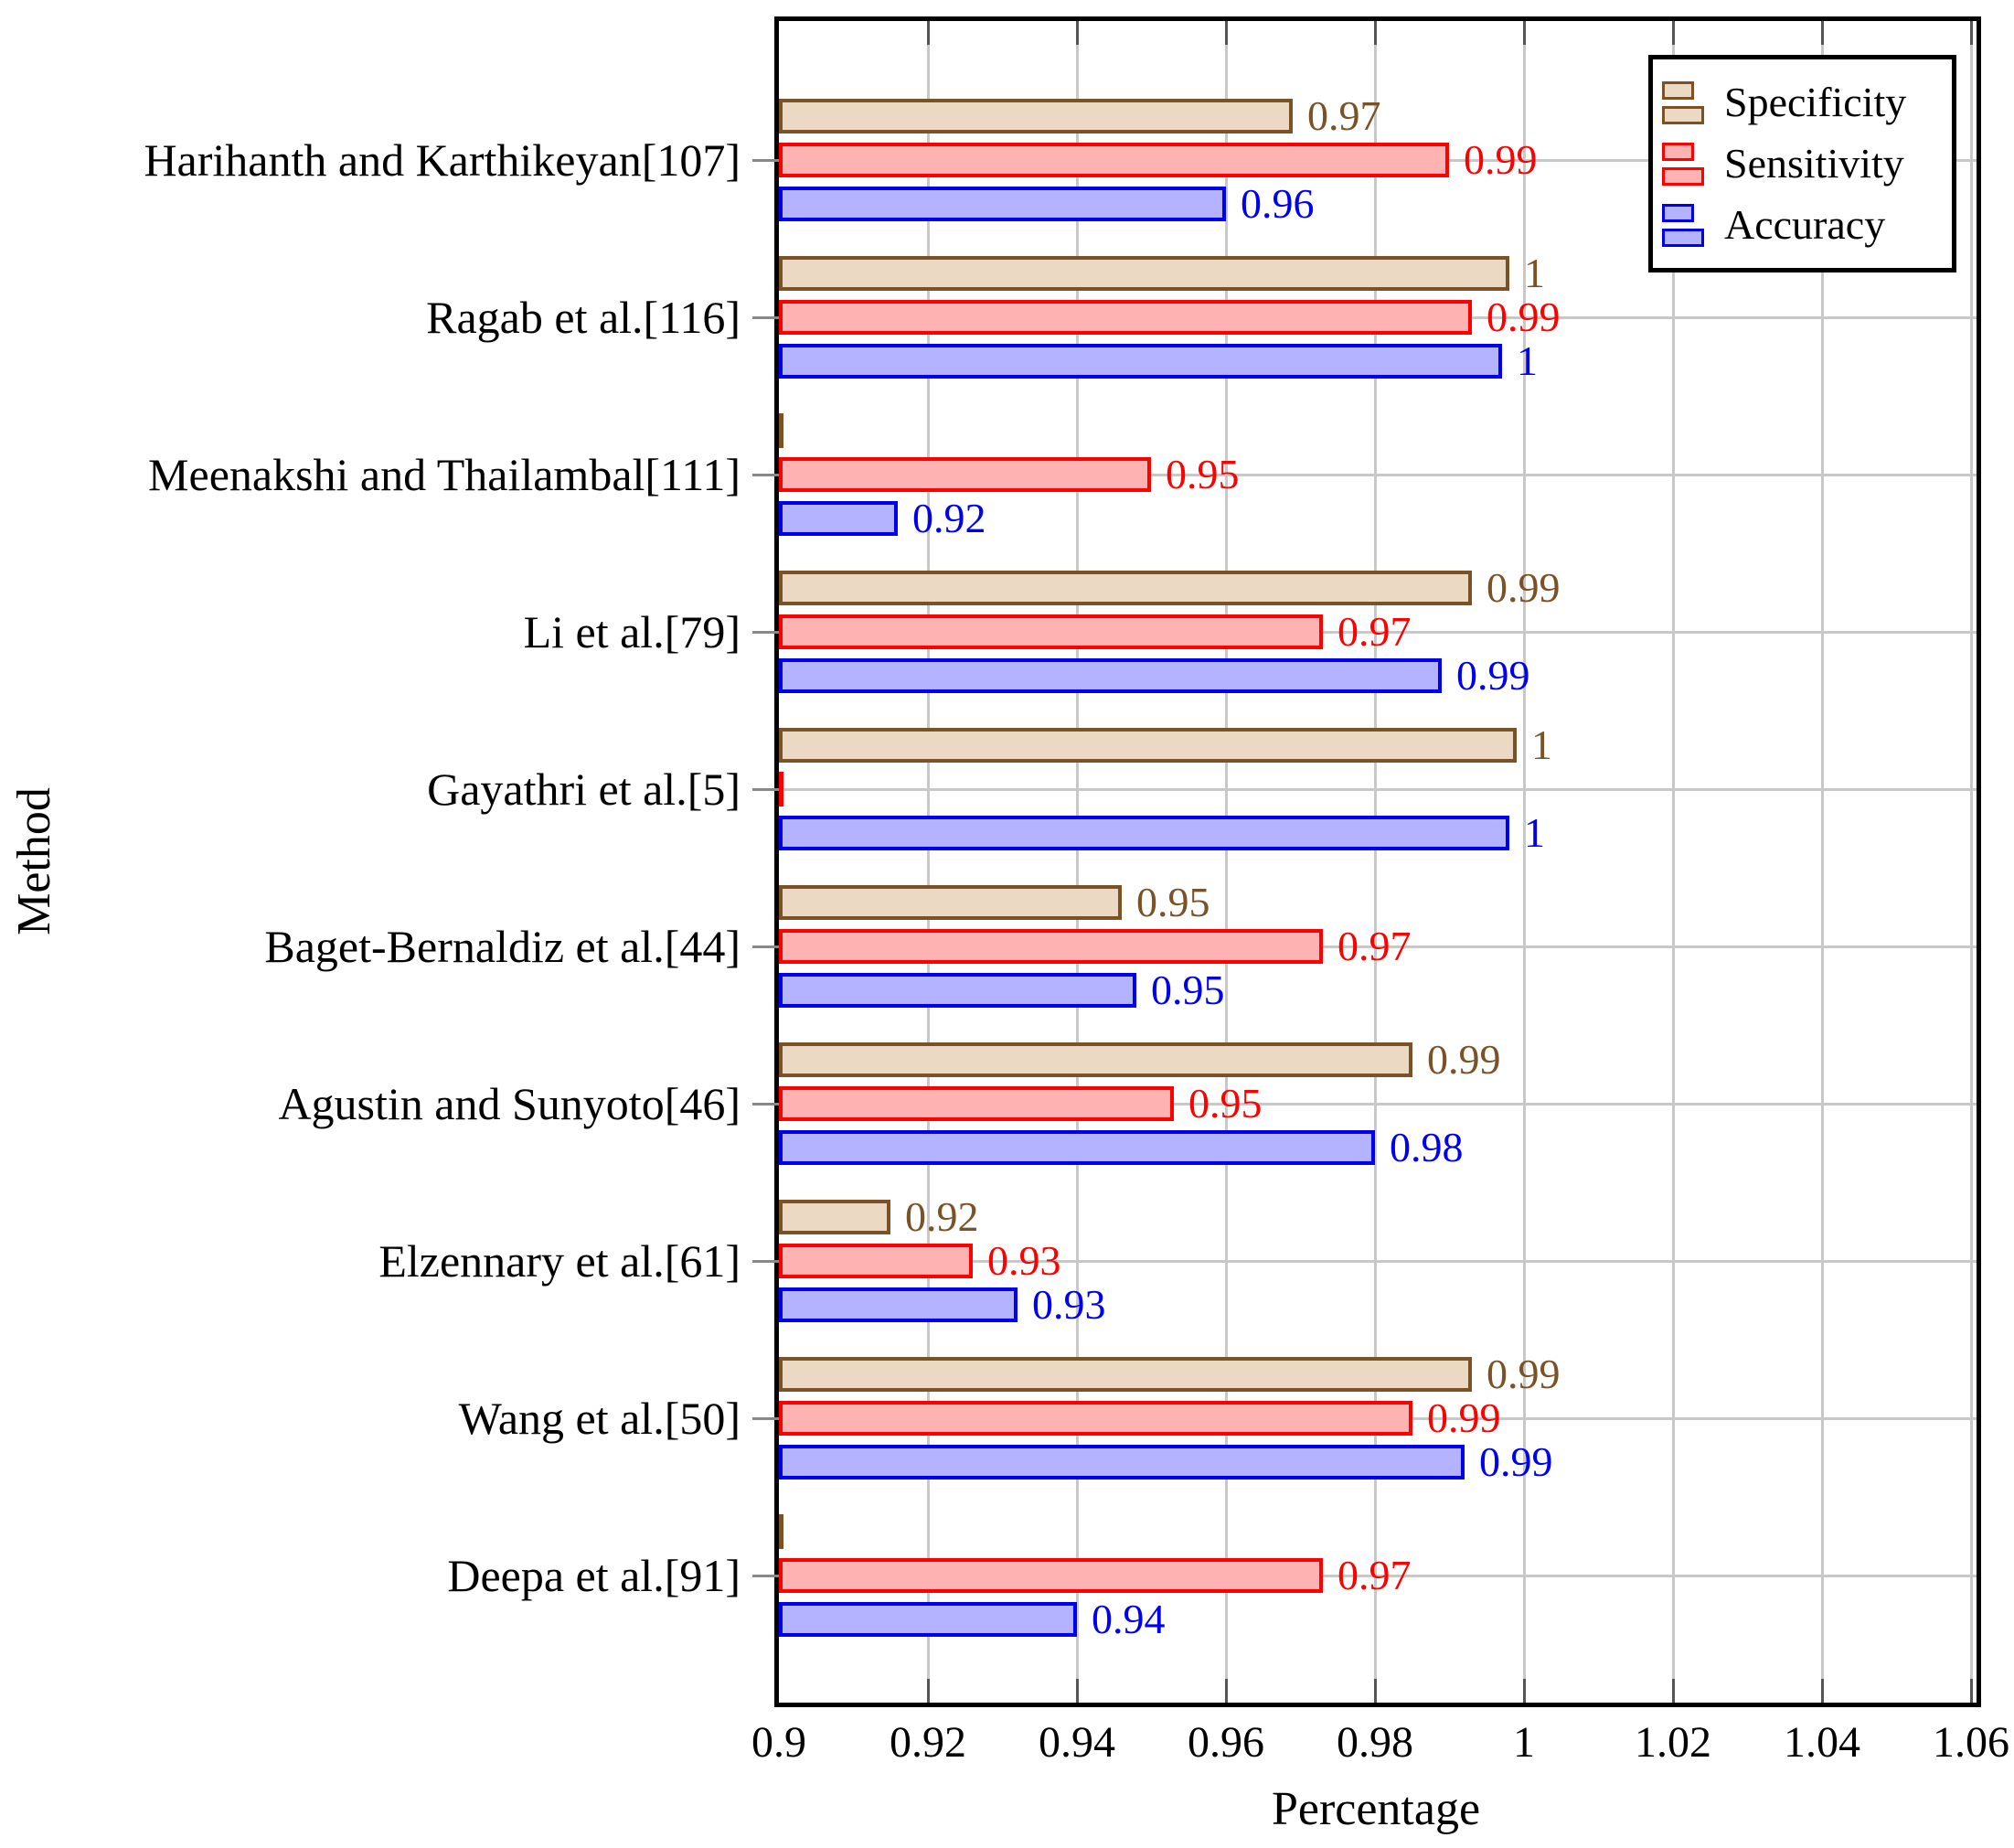 Image resolution: width=2014 pixels, height=1848 pixels. Describe the element at coordinates (632, 632) in the screenshot. I see `method-label: Li et al.[79]` at that location.